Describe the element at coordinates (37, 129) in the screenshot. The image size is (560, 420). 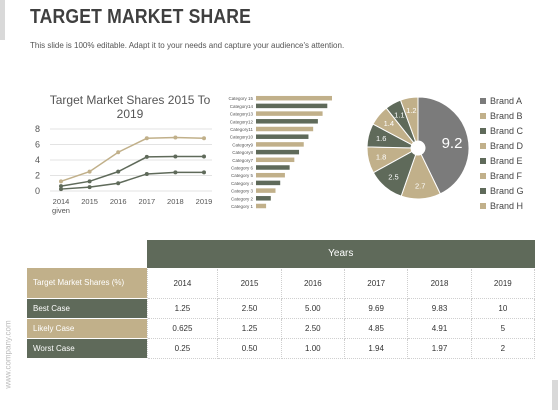
I see `y-tick-label: 8` at that location.